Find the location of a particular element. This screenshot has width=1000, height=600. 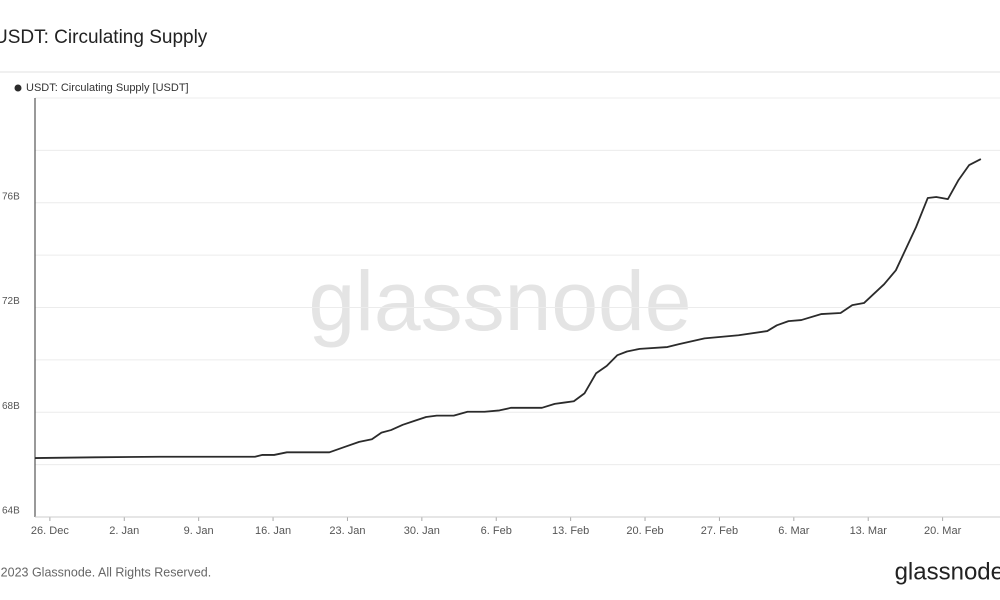

x-tick-label: 16. Jan is located at coordinates (273, 531).